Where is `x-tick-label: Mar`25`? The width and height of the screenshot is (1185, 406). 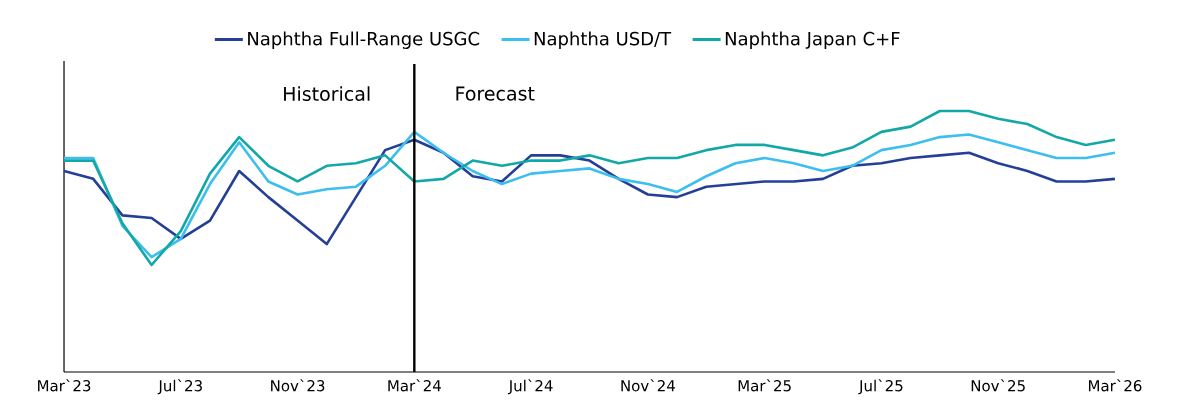
x-tick-label: Mar`25 is located at coordinates (764, 385).